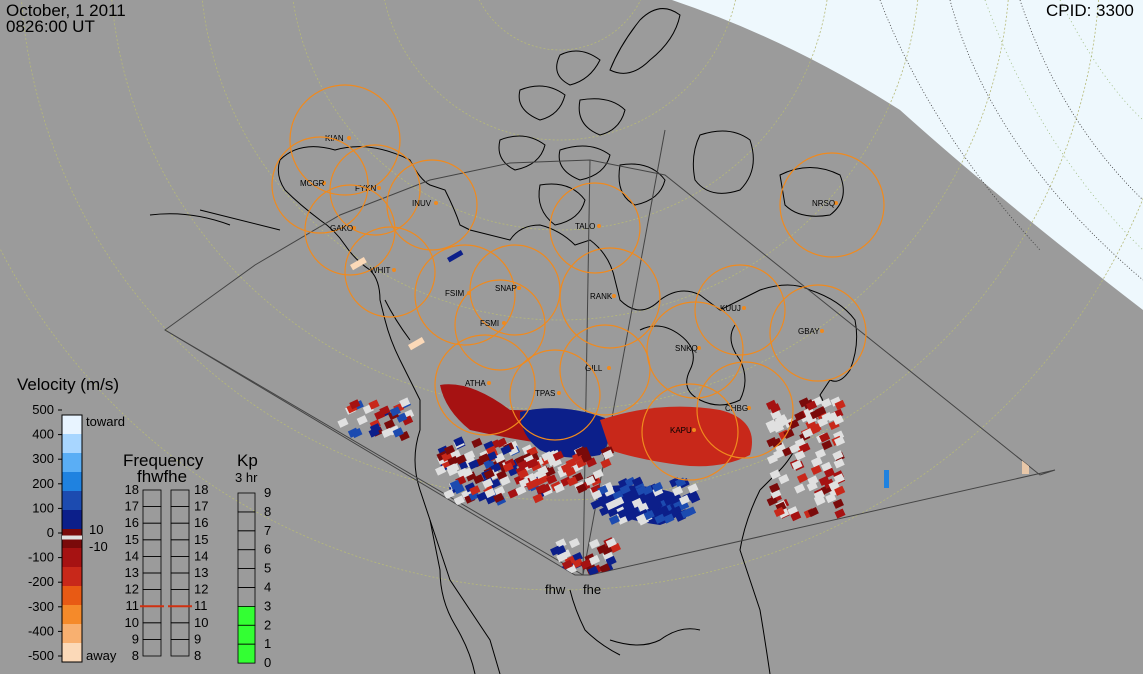  What do you see at coordinates (41, 630) in the screenshot?
I see `velocity-tick-label: -400` at bounding box center [41, 630].